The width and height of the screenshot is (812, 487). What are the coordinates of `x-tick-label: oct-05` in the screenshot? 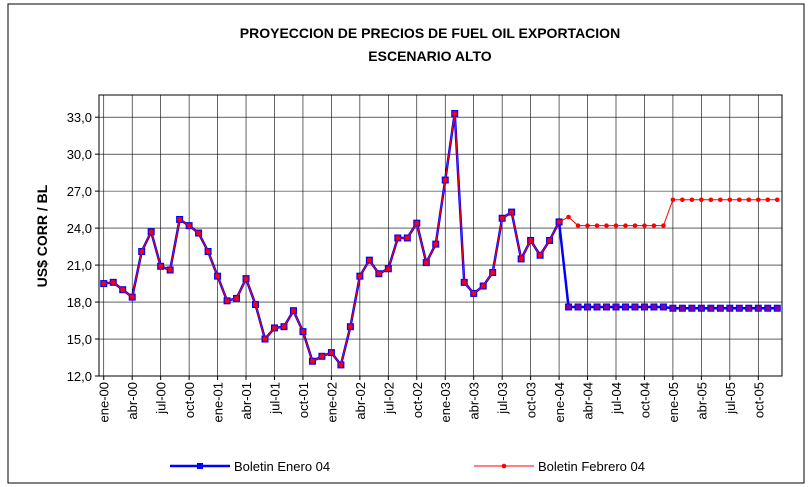 It's located at (758, 400).